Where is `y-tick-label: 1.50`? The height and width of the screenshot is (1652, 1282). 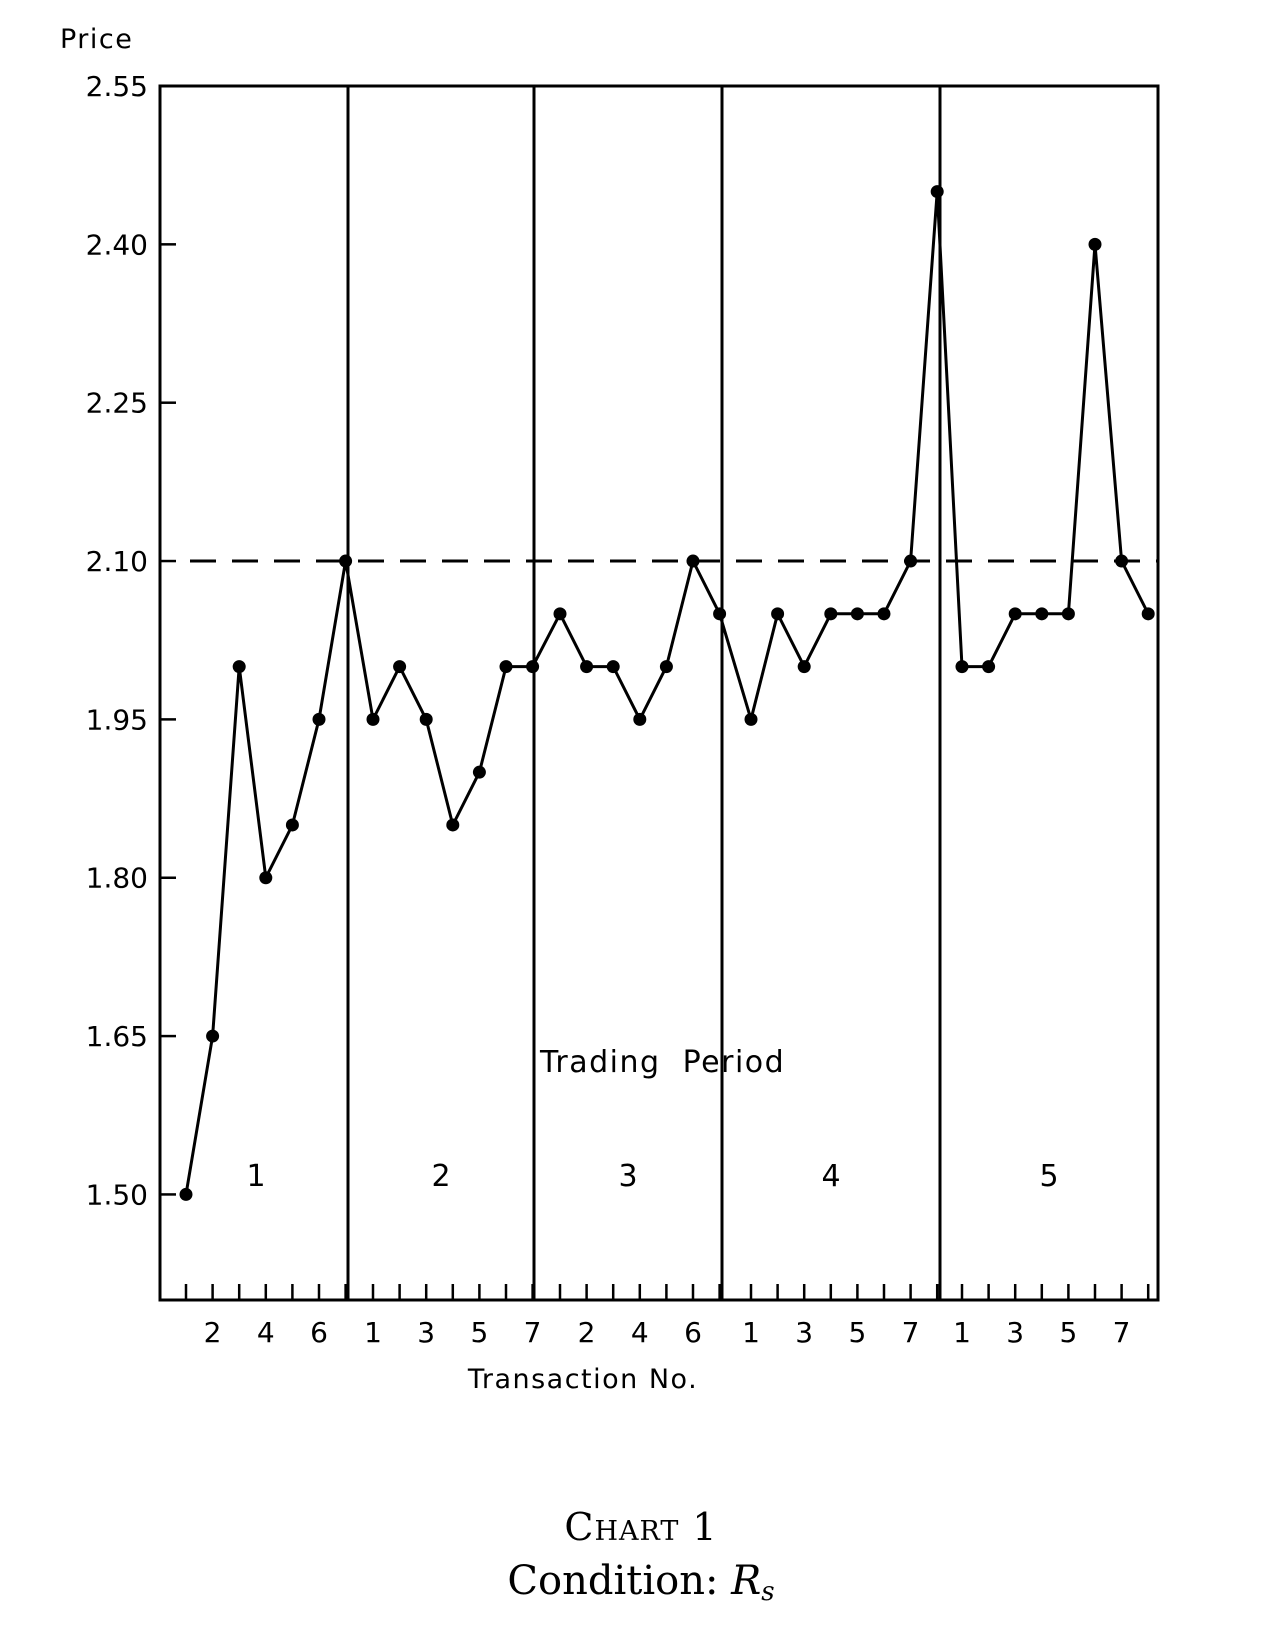 y-tick-label: 1.50 is located at coordinates (117, 1194).